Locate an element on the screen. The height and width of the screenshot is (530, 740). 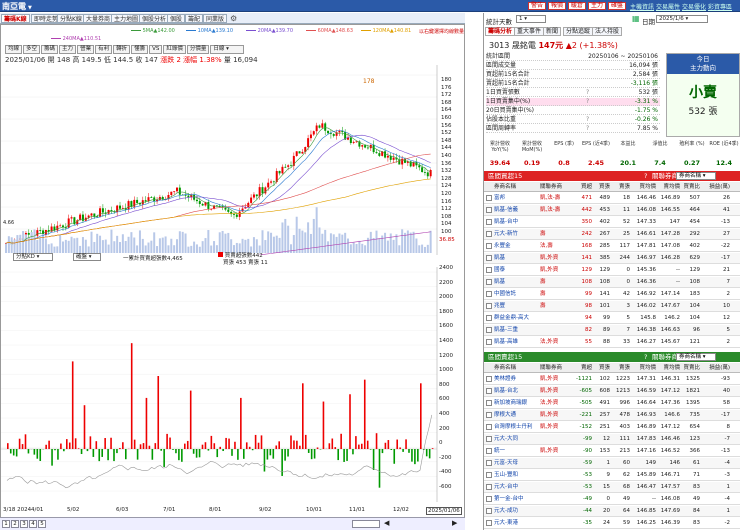
broker-name-link: 凱基 is located at coordinates (500, 258).